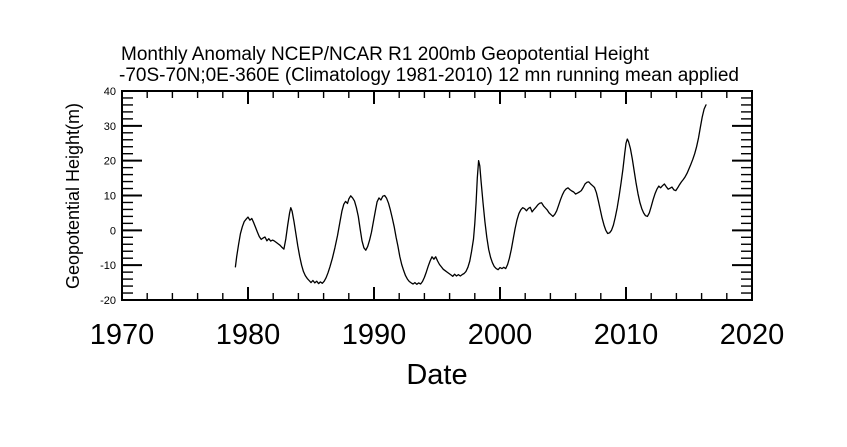 The width and height of the screenshot is (847, 447). Describe the element at coordinates (248, 335) in the screenshot. I see `x-tick-label: 1980` at that location.